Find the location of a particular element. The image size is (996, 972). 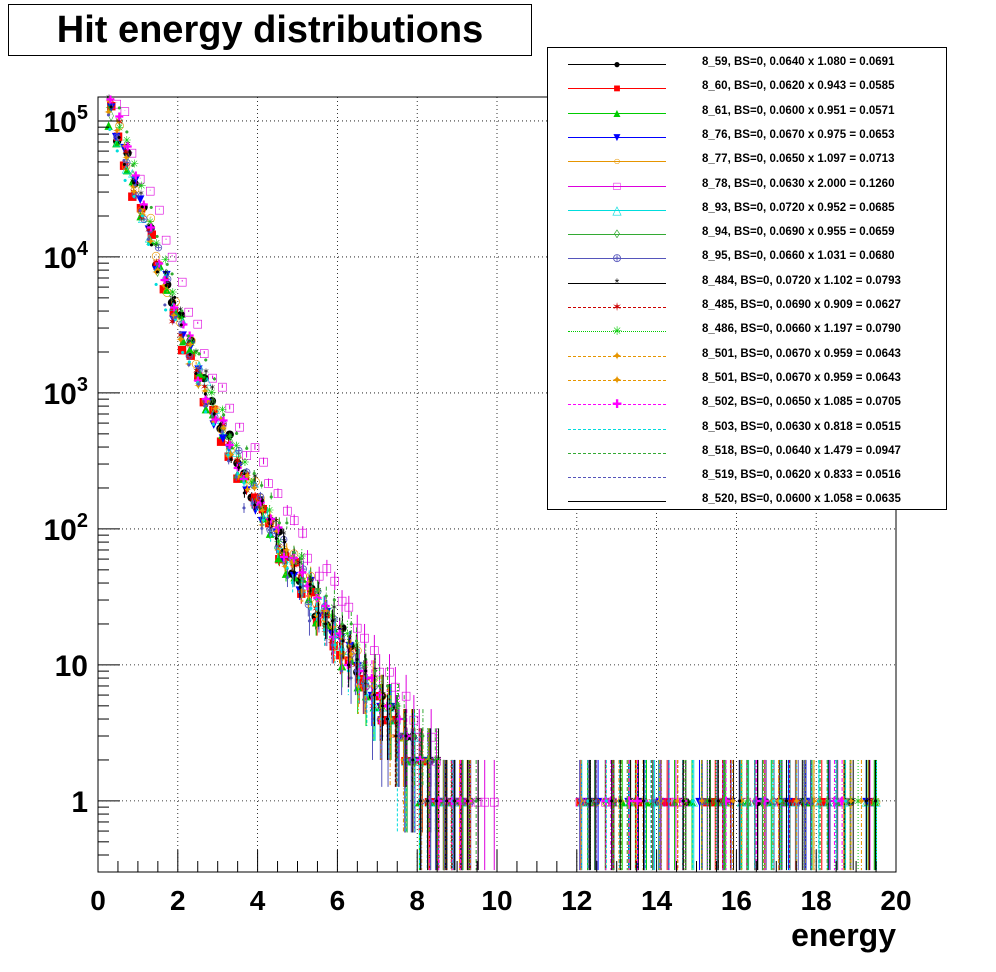

legend-marker: ✦ is located at coordinates (617, 379).